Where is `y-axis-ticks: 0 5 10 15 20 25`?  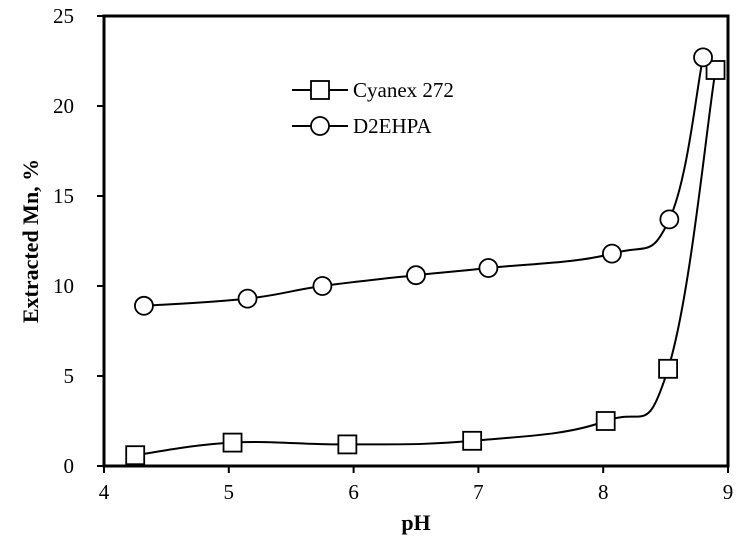
y-axis-ticks: 0 5 10 15 20 25 is located at coordinates (78, 241).